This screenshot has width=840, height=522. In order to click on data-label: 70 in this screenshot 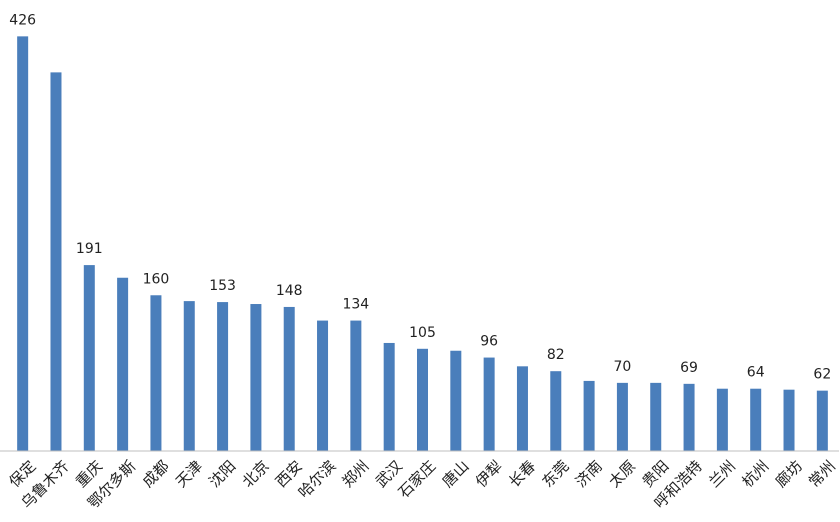, I will do `click(623, 367)`.